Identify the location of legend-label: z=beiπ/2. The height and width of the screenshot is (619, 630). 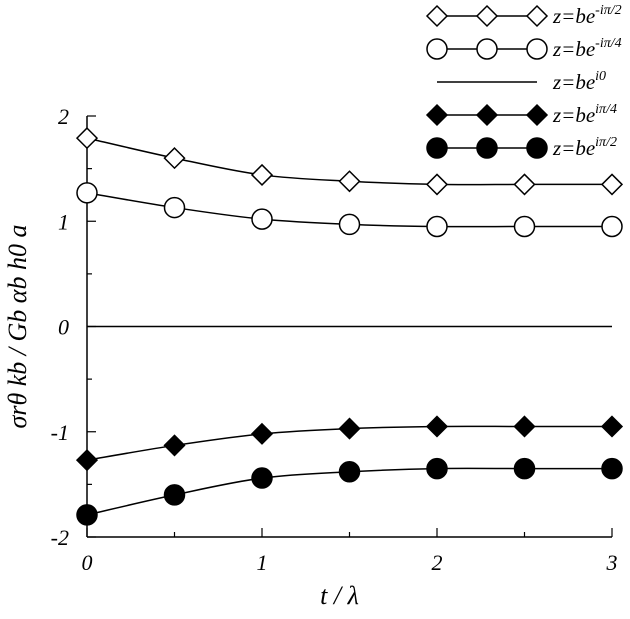
(584, 147).